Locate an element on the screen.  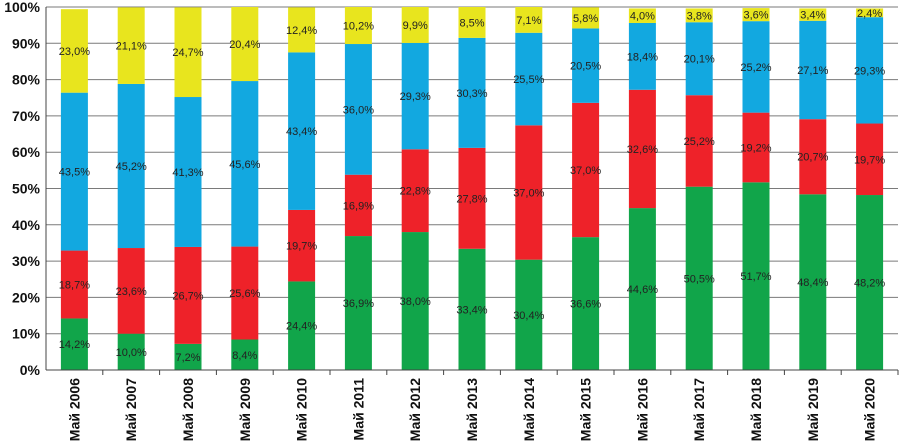
y-tick-label: 90% is located at coordinates (26, 43).